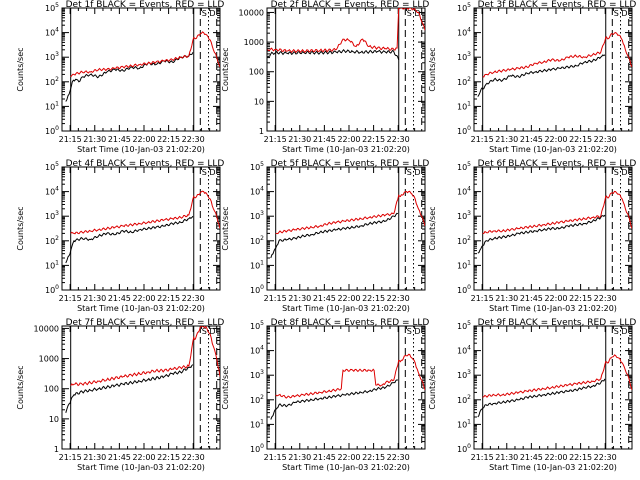 The height and width of the screenshot is (480, 640). I want to click on chart-title: Det 4f BLACK = Events, RED = LLD, so click(145, 164).